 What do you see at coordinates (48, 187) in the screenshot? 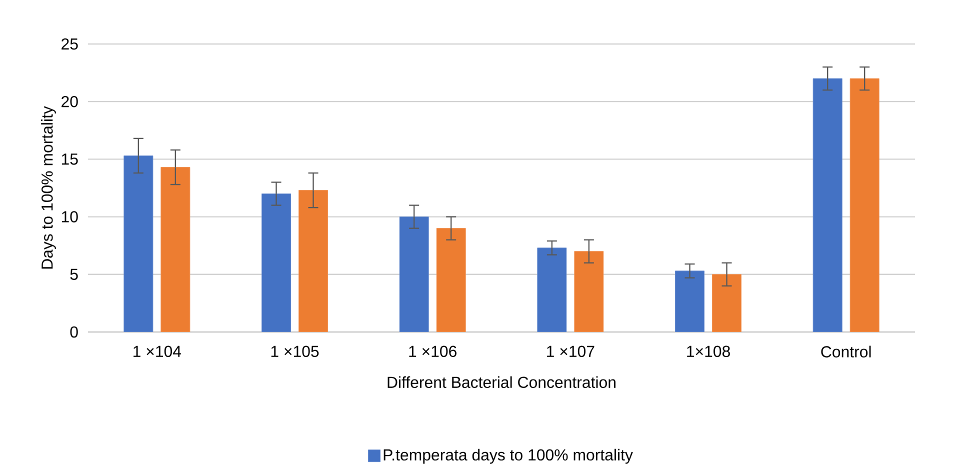
I see `y-axis-title: Days to 100% mortality` at bounding box center [48, 187].